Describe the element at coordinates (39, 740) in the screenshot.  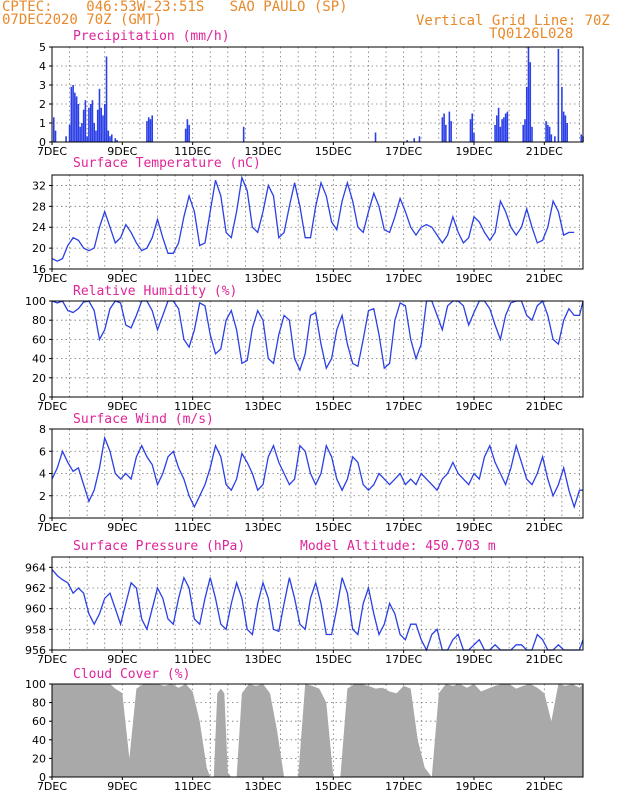
I see `y-tick-label: 40` at that location.